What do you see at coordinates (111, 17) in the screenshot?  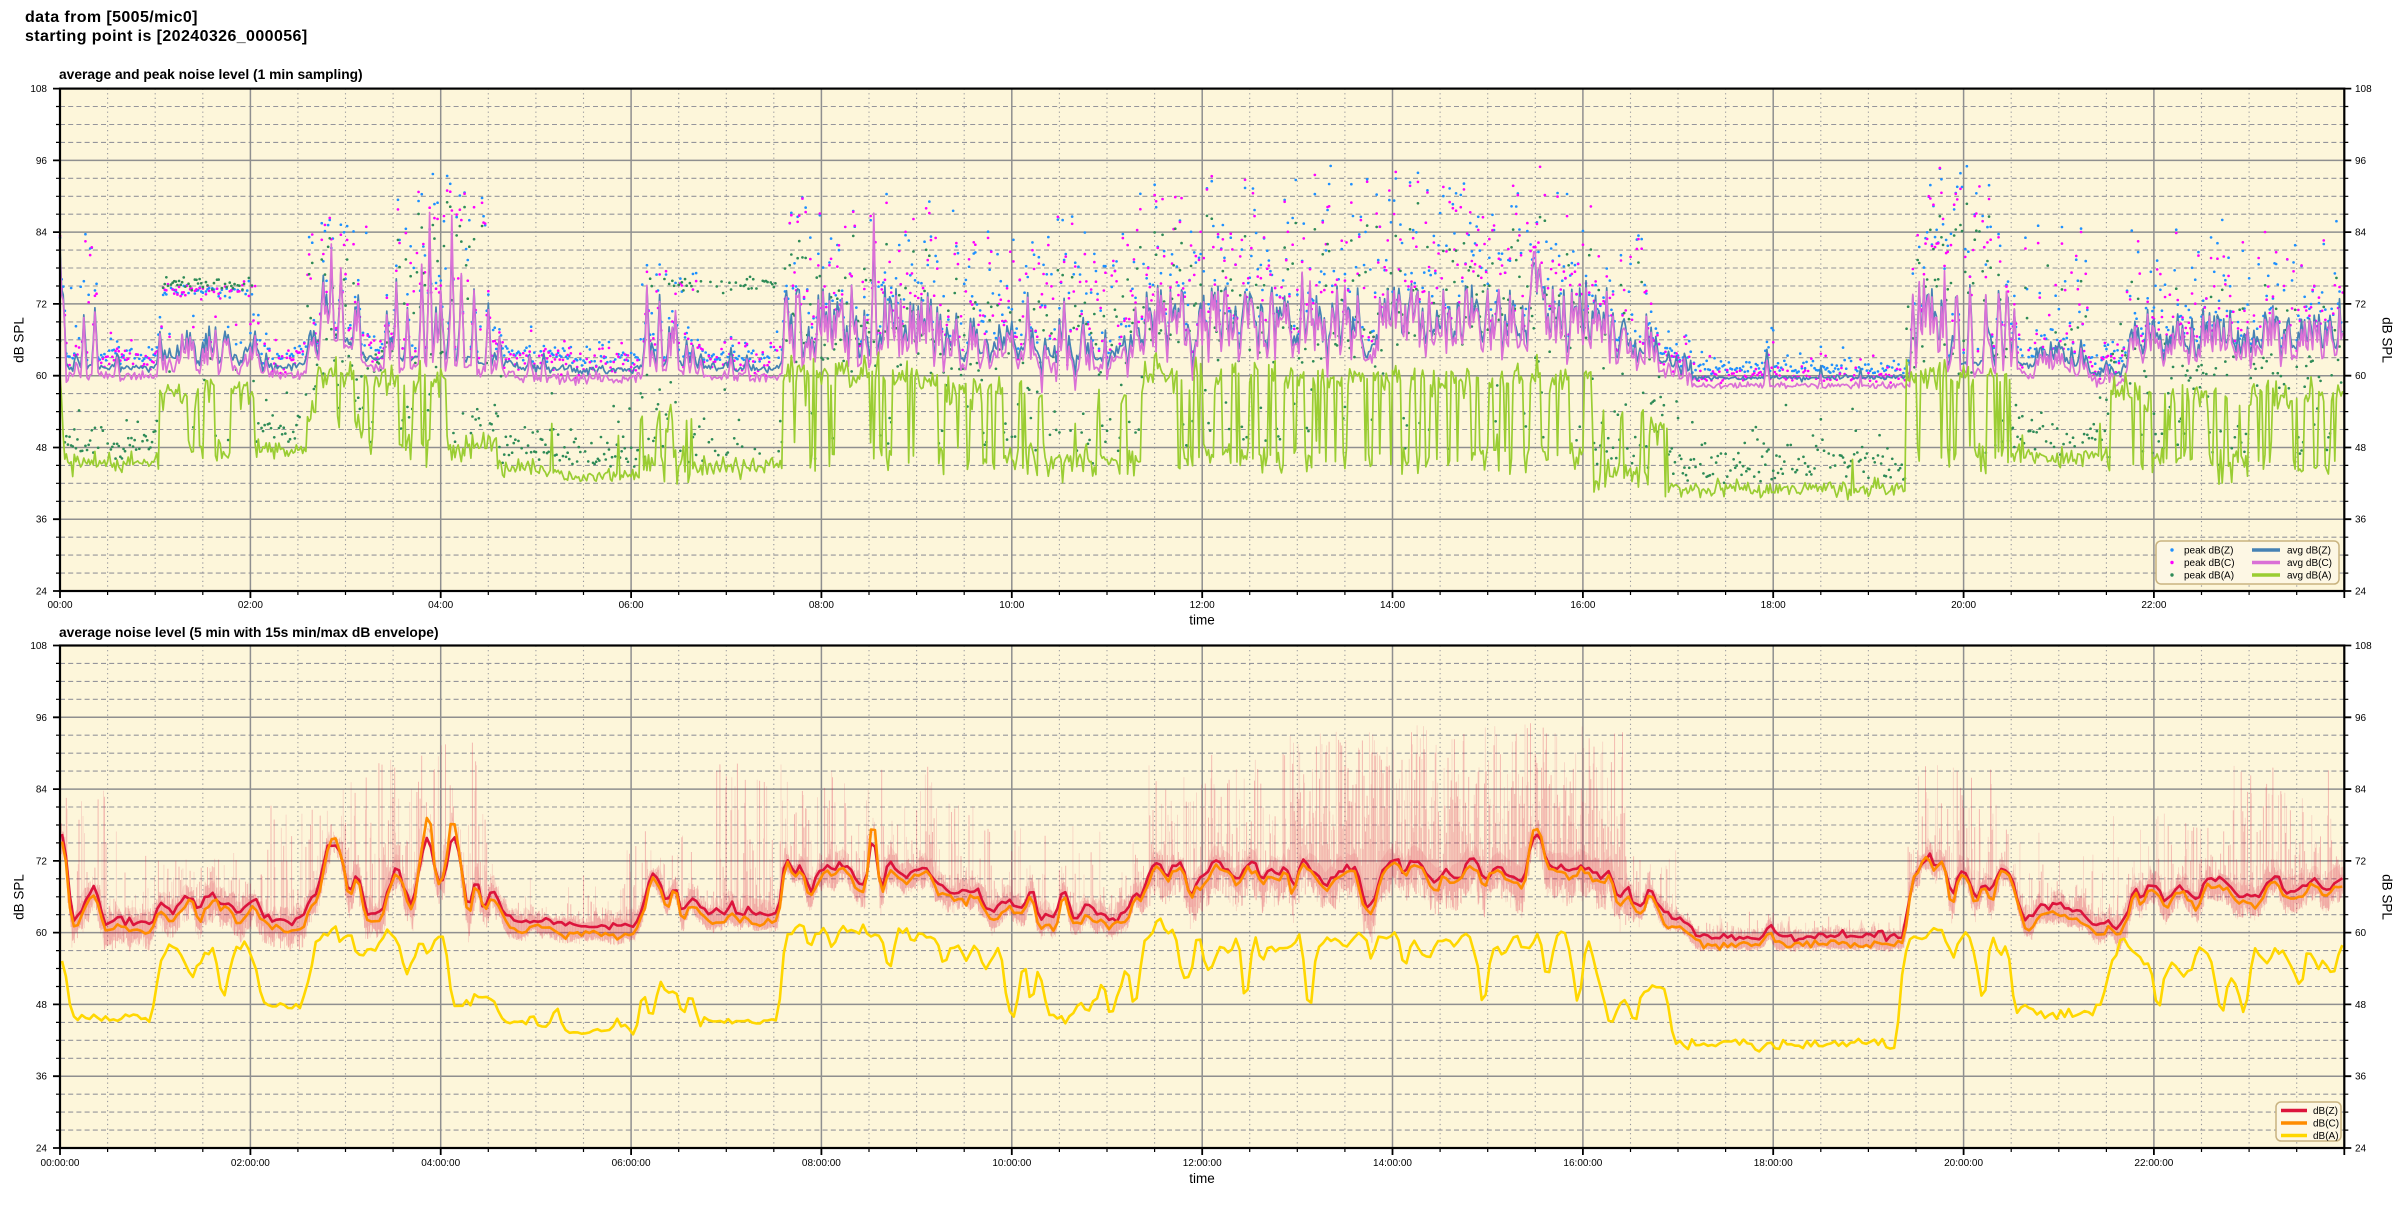 I see `svg-text: data from [5005/mic0]` at bounding box center [111, 17].